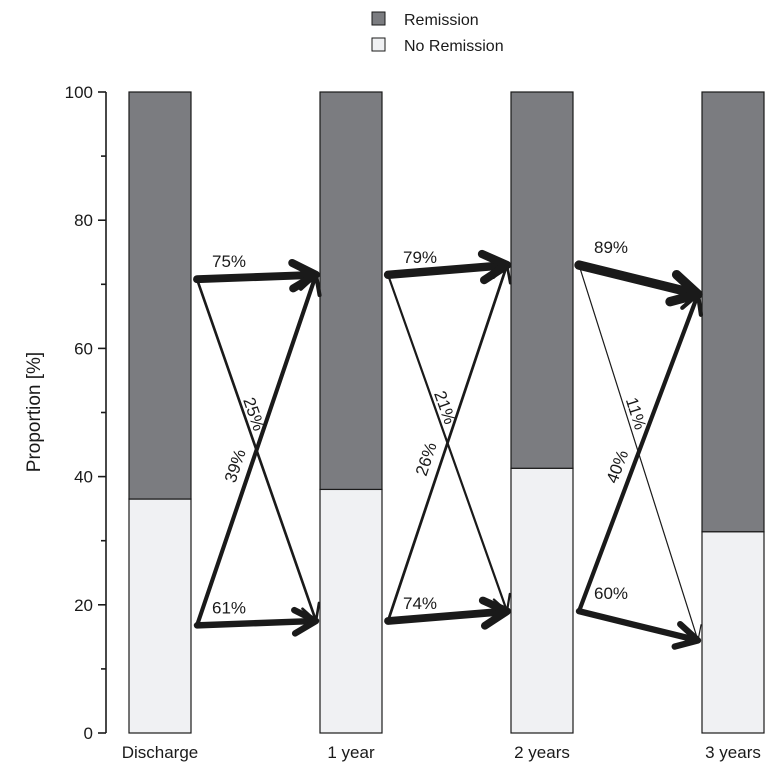 The image size is (773, 766). Describe the element at coordinates (733, 632) in the screenshot. I see `bar-3-years-no-remission` at that location.